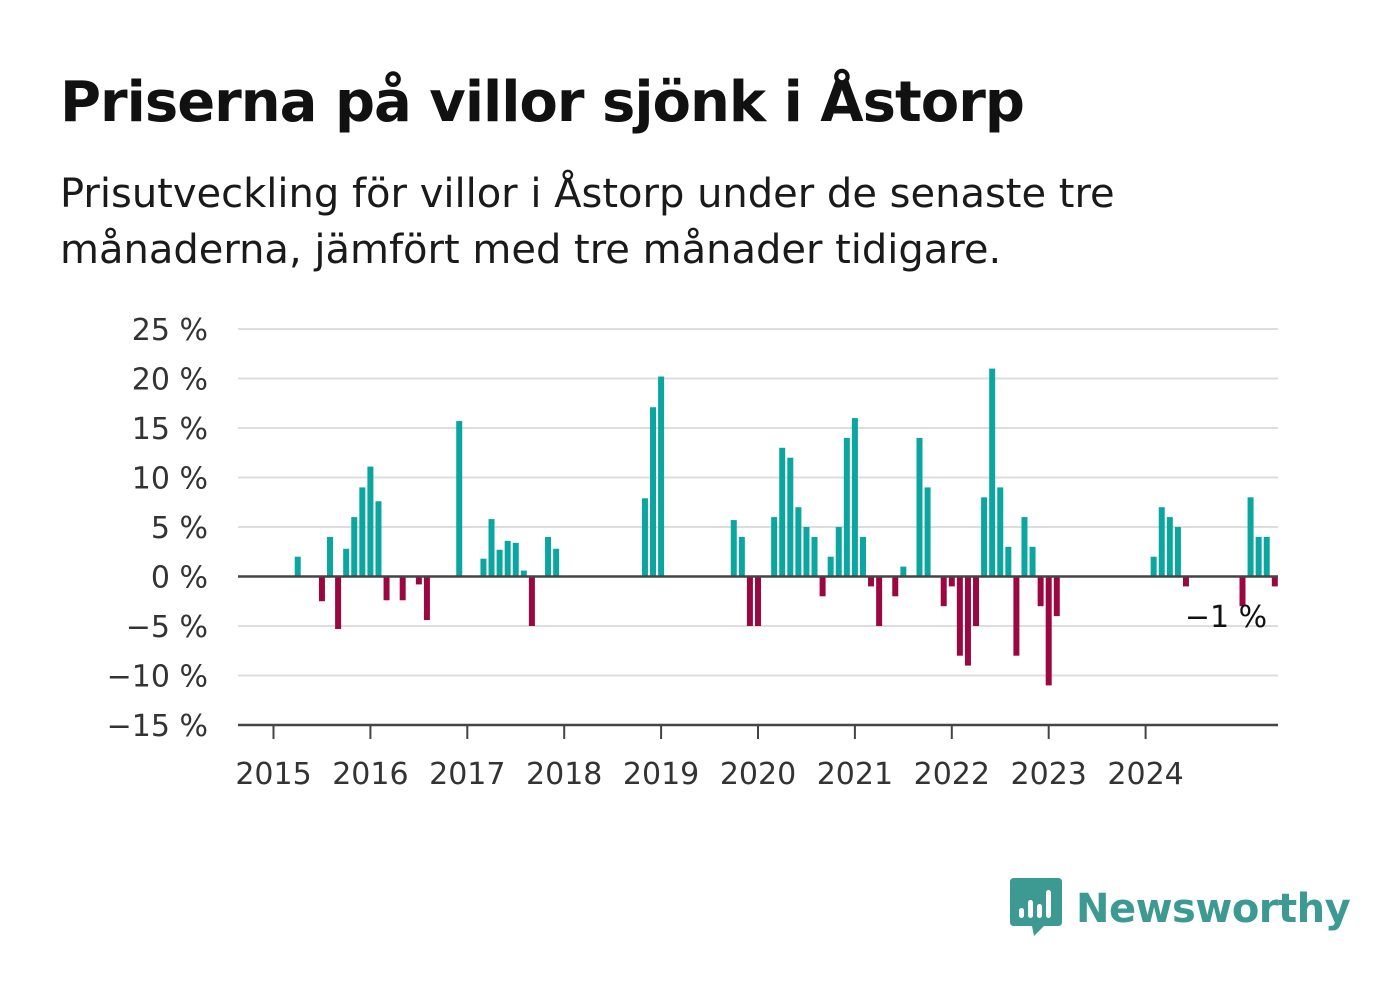 The image size is (1382, 999). I want to click on x-tick-label: 2016, so click(370, 774).